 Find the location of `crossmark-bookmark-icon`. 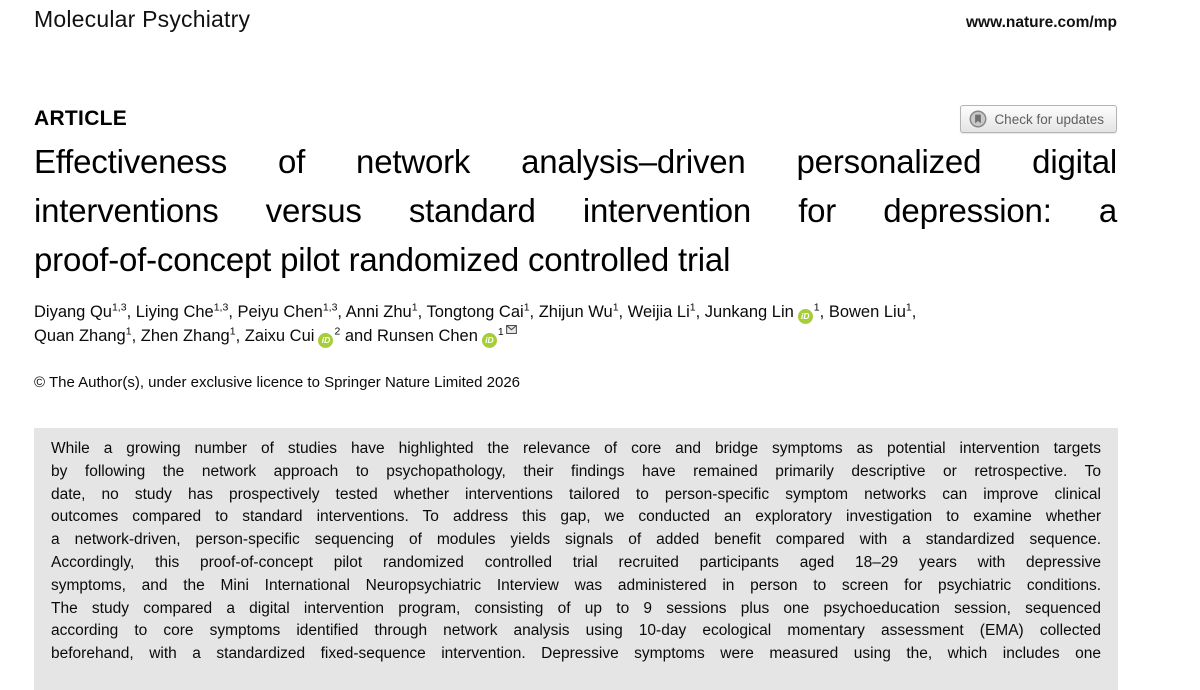

crossmark-bookmark-icon is located at coordinates (978, 119).